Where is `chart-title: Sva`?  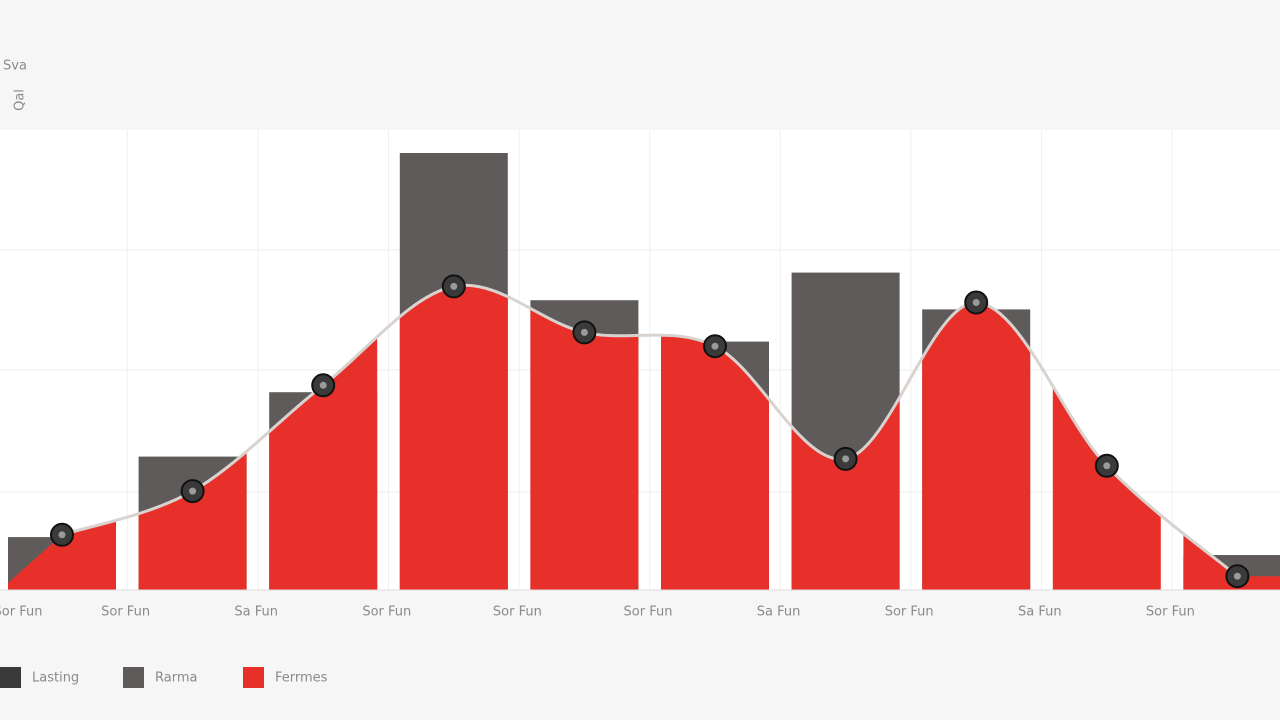
chart-title: Sva is located at coordinates (15, 66).